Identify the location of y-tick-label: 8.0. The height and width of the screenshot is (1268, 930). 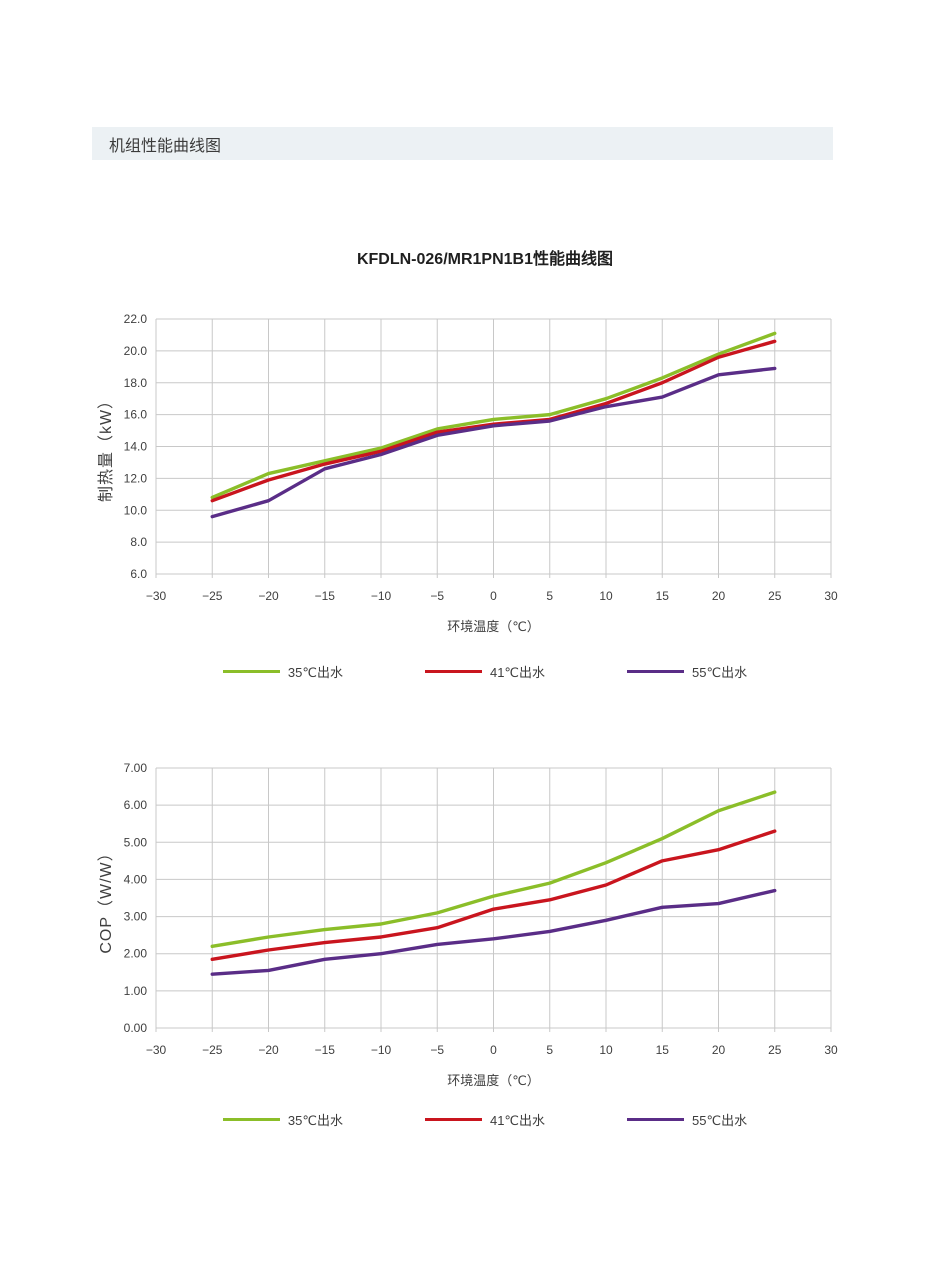
(138, 542).